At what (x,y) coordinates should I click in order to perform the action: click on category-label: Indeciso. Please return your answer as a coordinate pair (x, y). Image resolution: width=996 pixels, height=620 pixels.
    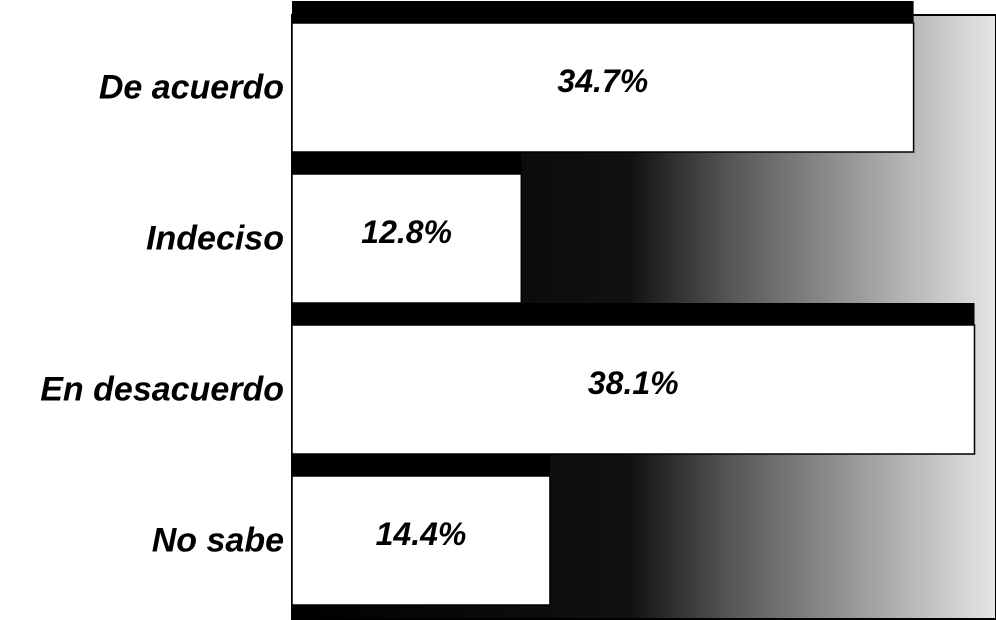
    Looking at the image, I should click on (215, 238).